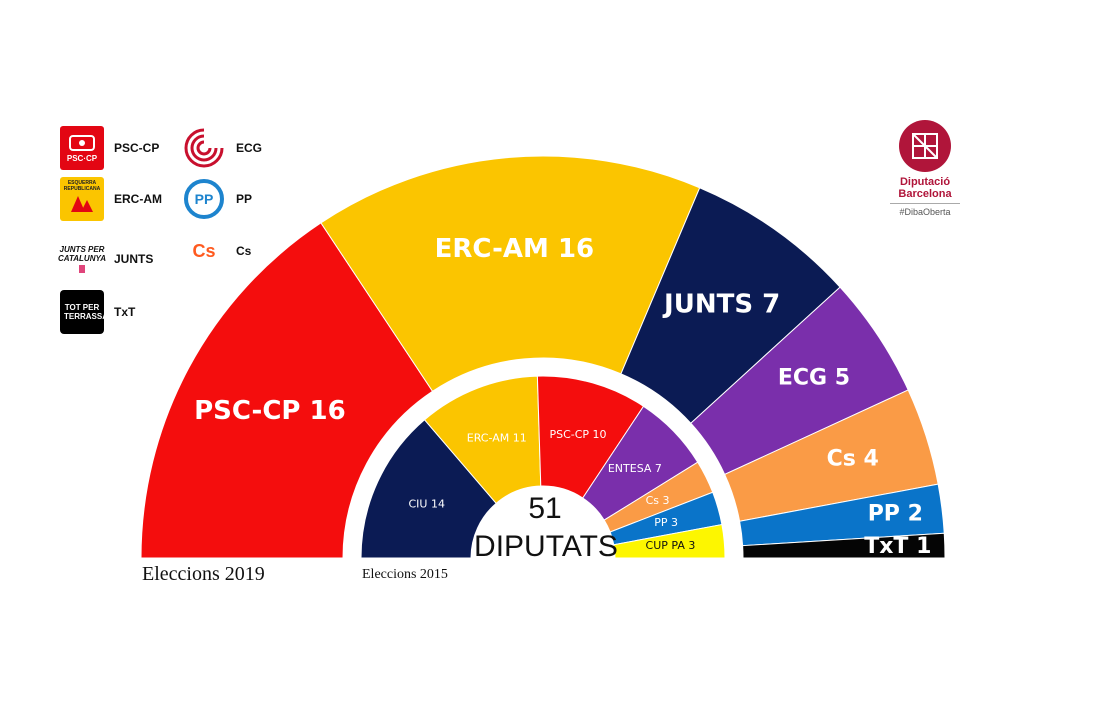 The image size is (1100, 704). I want to click on erc-am-logo-icon: ESQUERRA REPUBLICANA, so click(82, 199).